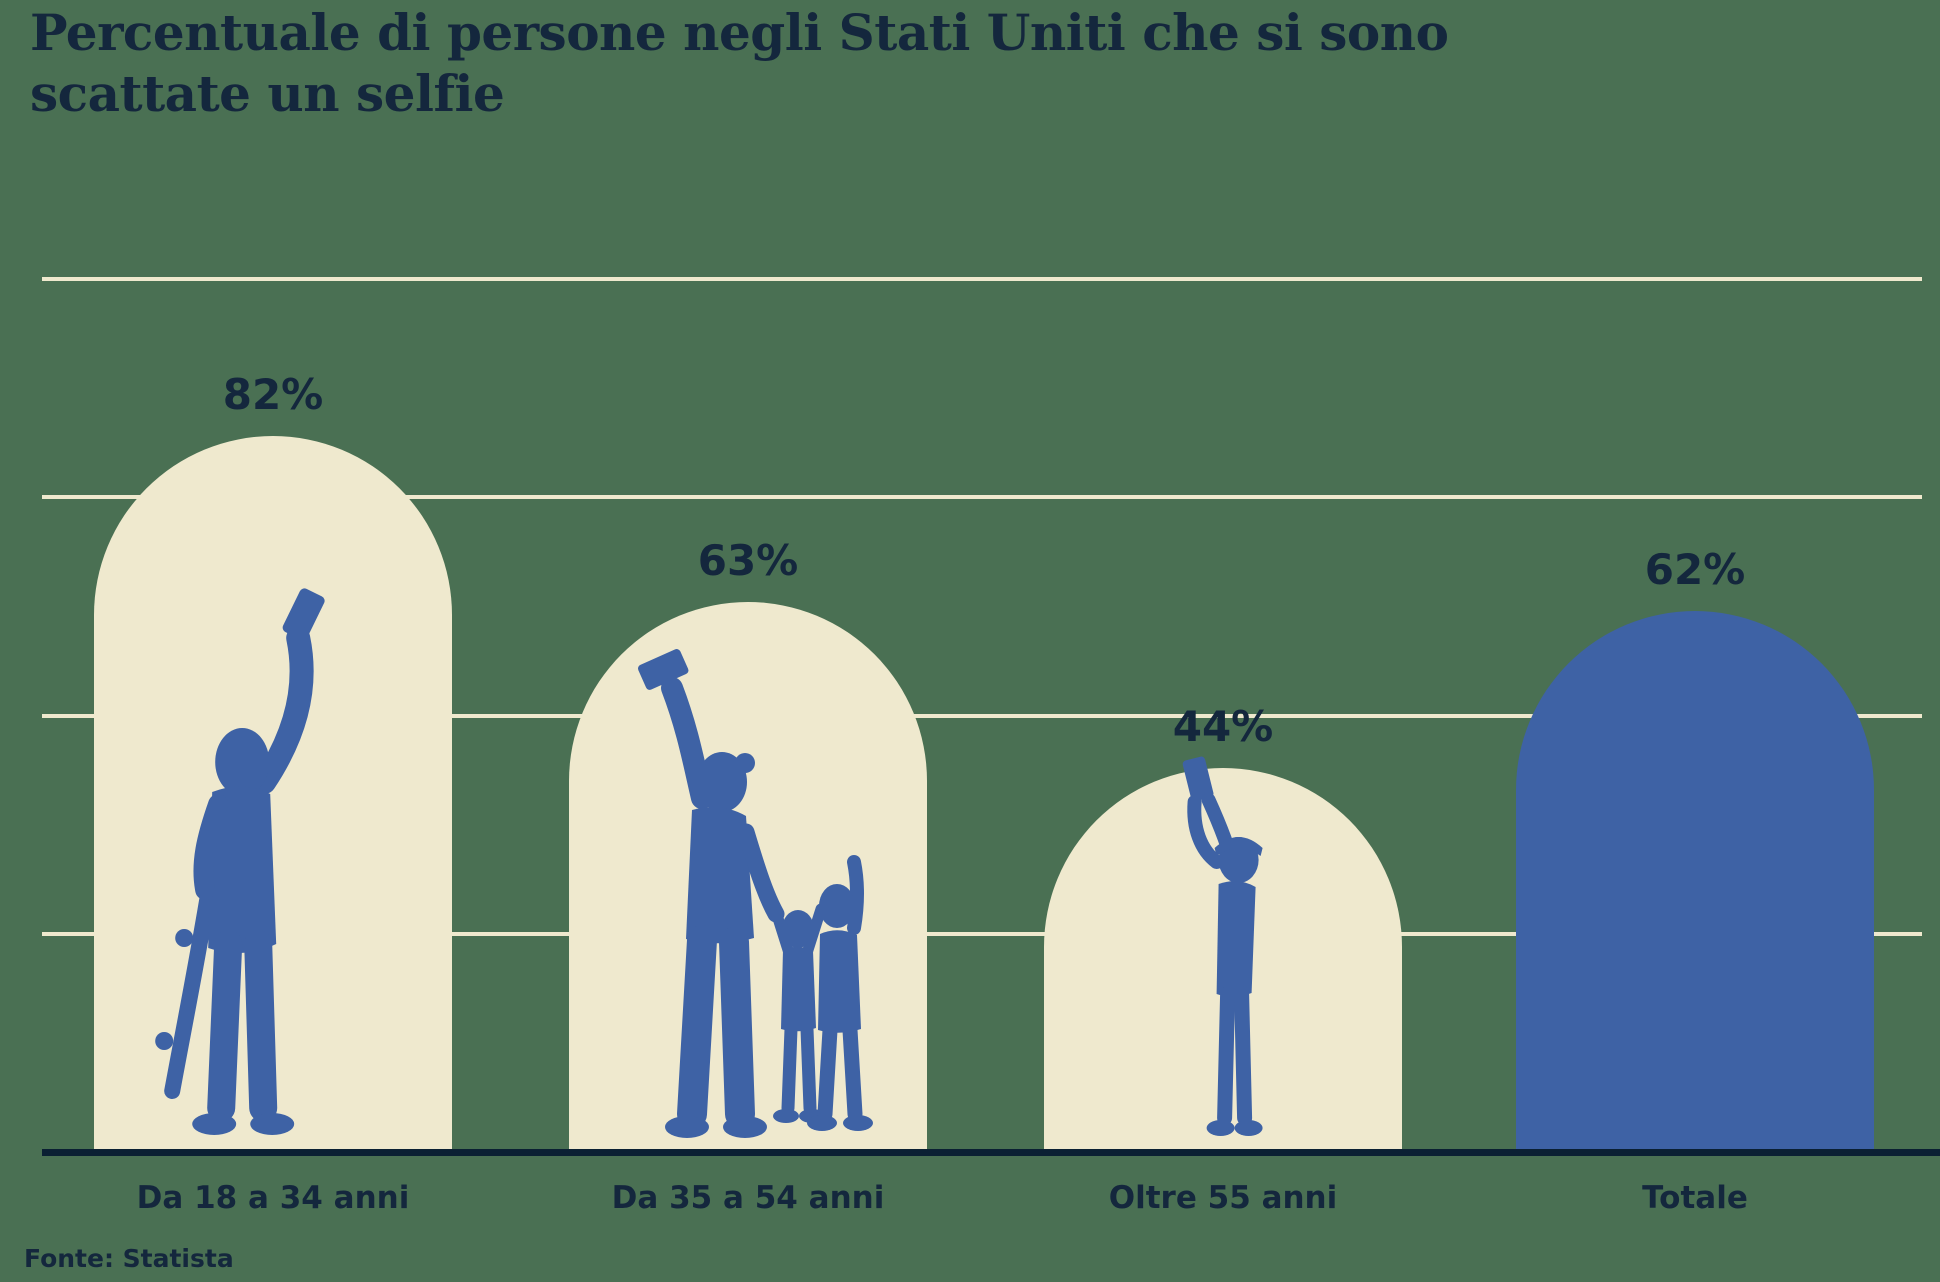  Describe the element at coordinates (748, 560) in the screenshot. I see `bar-value-label-35-54: 63%` at that location.